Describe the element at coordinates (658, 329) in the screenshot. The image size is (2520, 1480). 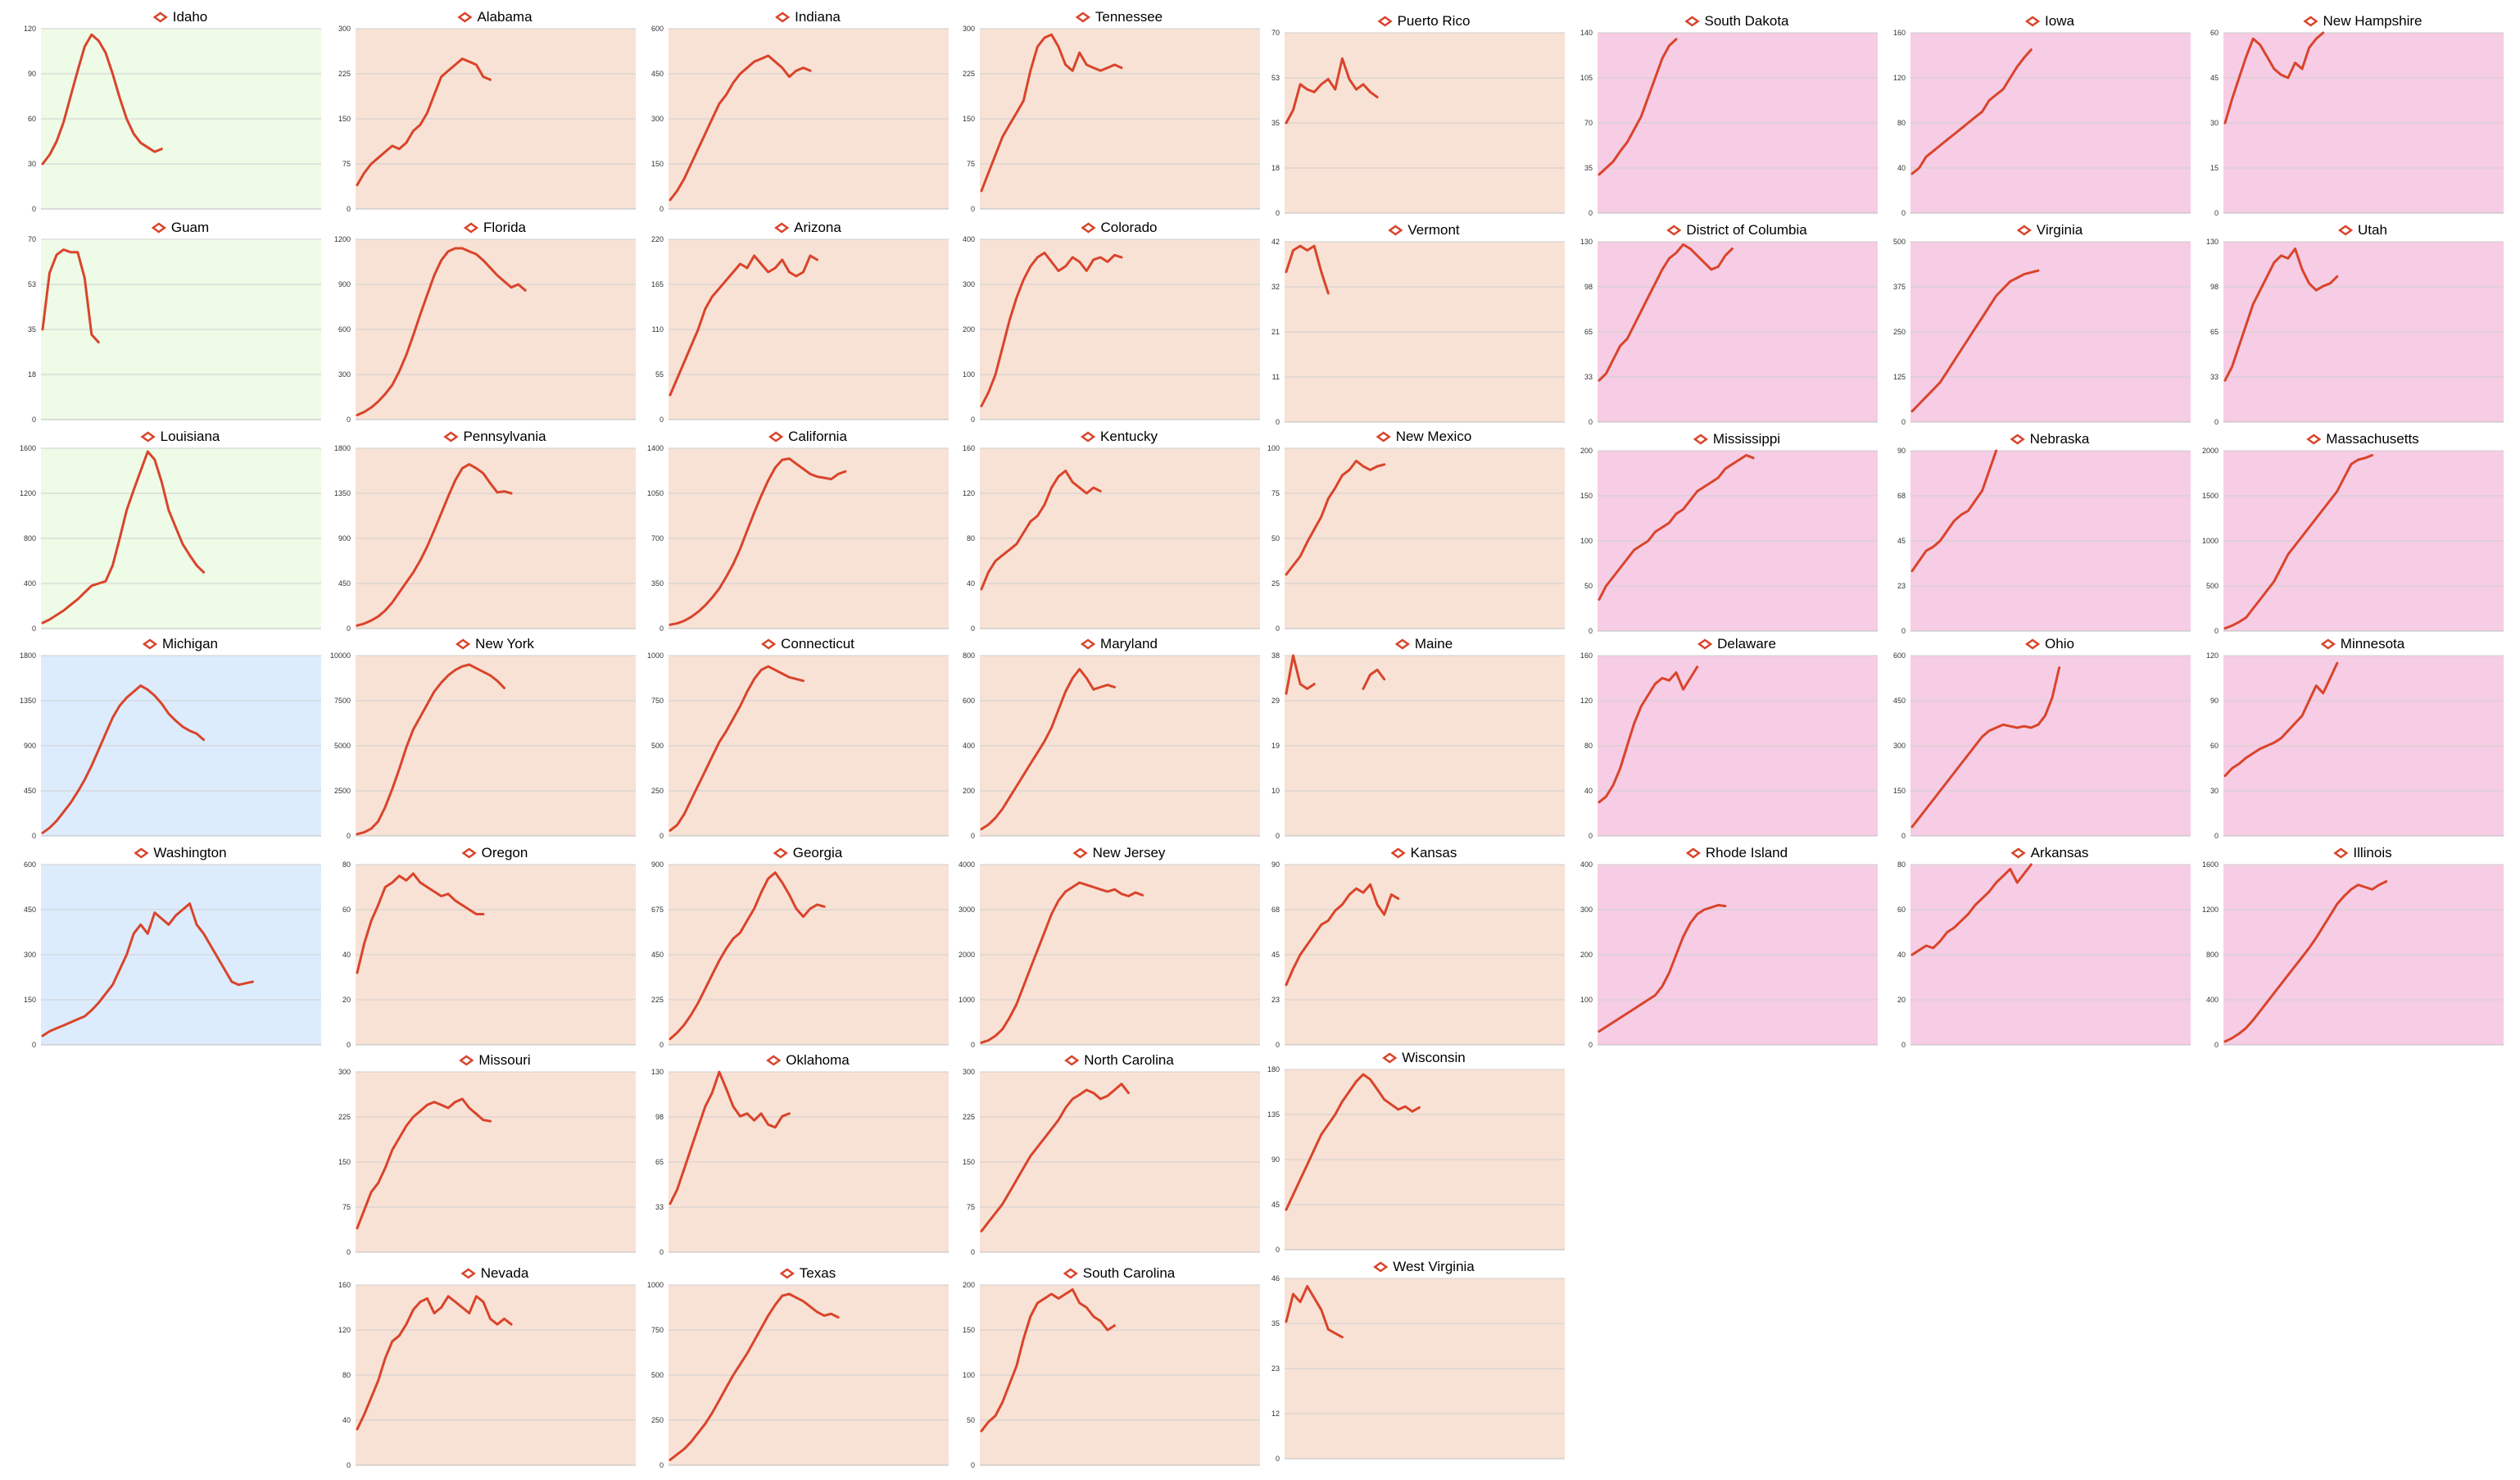
I see `y-tick-label: 110` at that location.